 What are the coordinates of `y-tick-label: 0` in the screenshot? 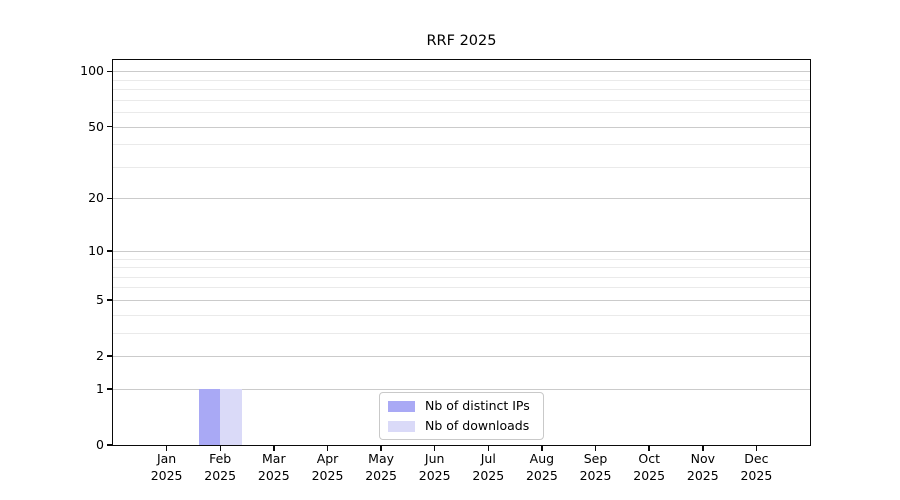 It's located at (100, 444).